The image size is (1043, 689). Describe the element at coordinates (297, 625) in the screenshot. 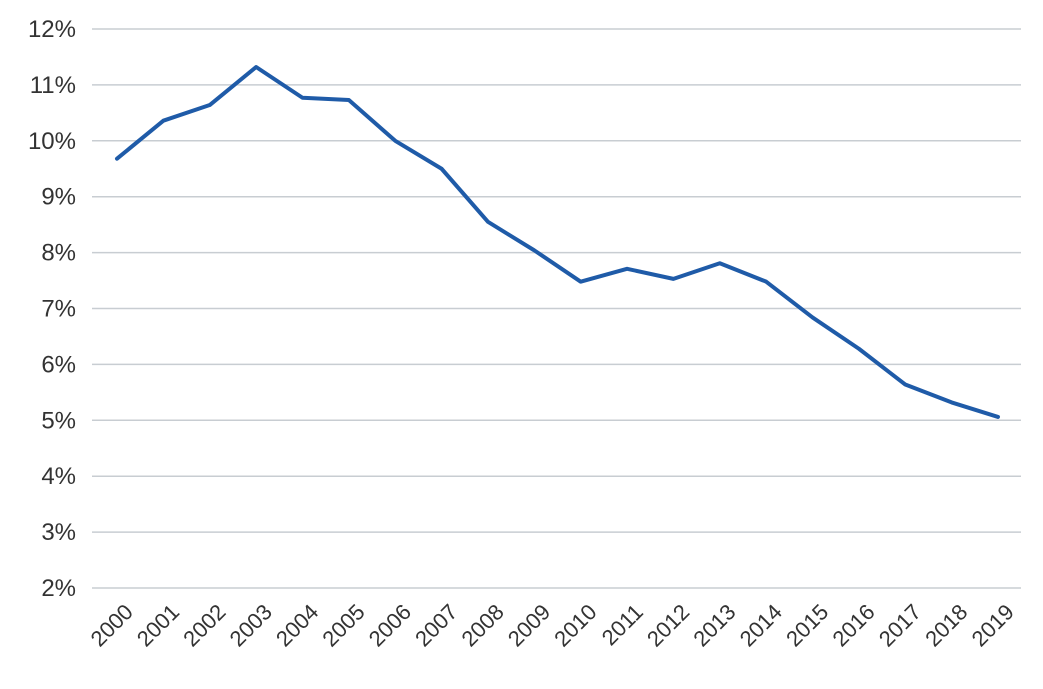

I see `x-tick-label: 2004` at that location.